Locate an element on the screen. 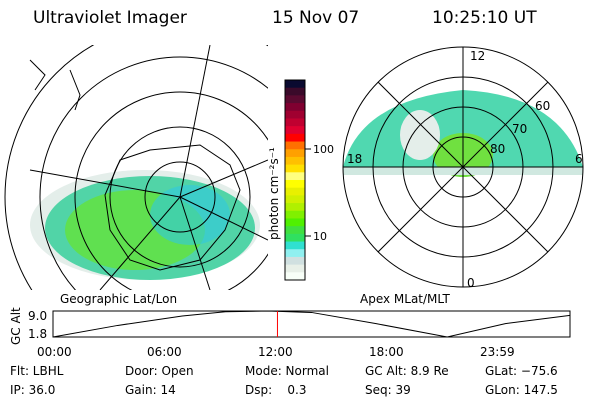 The height and width of the screenshot is (400, 600). x-tick: 18:00 is located at coordinates (386, 352).